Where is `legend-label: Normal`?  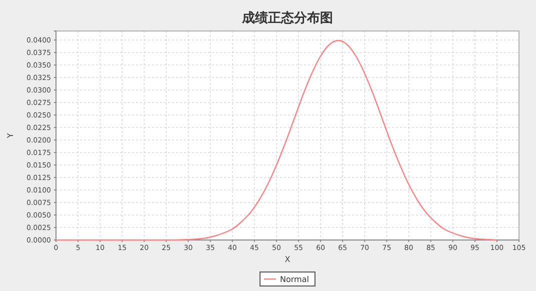 legend-label: Normal is located at coordinates (294, 279).